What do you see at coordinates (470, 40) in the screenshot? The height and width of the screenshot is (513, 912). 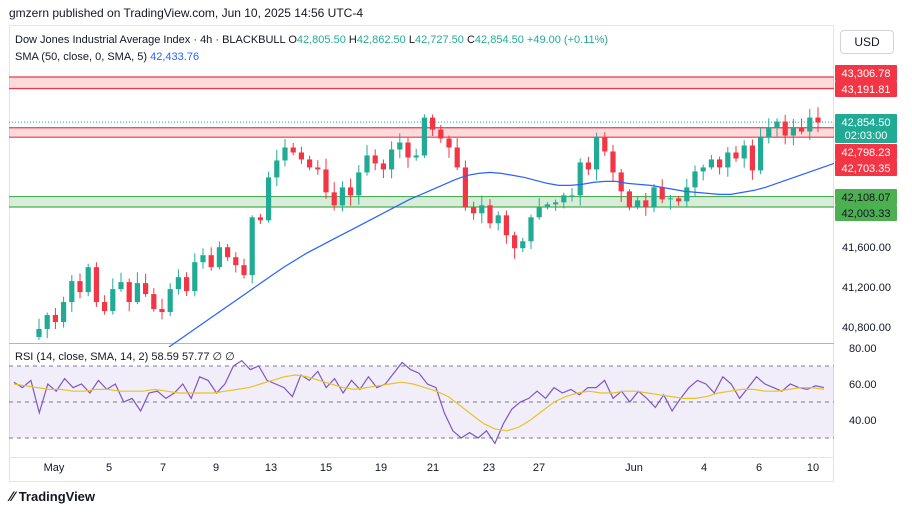 I see `close-label: C` at bounding box center [470, 40].